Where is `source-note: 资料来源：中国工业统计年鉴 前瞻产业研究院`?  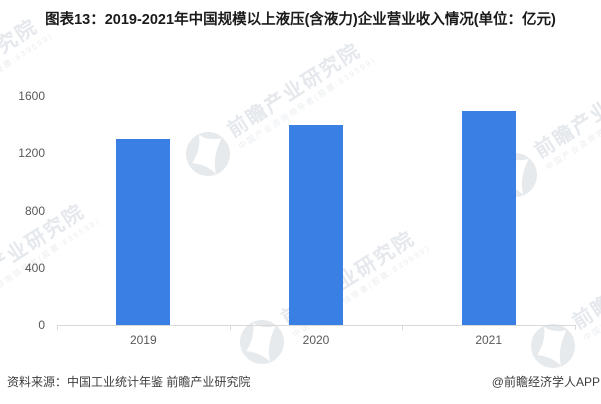 source-note: 资料来源：中国工业统计年鉴 前瞻产业研究院 is located at coordinates (129, 382).